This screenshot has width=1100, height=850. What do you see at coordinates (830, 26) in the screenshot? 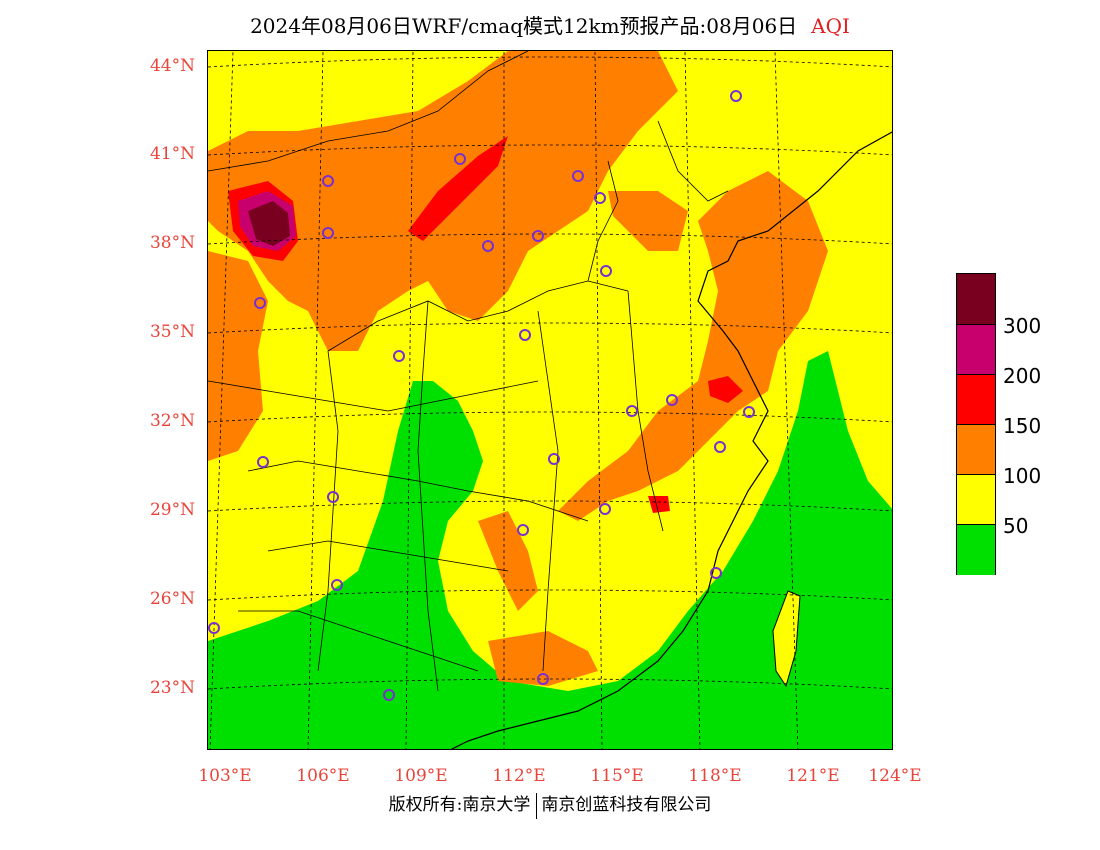
I see `title-product: AQI` at bounding box center [830, 26].